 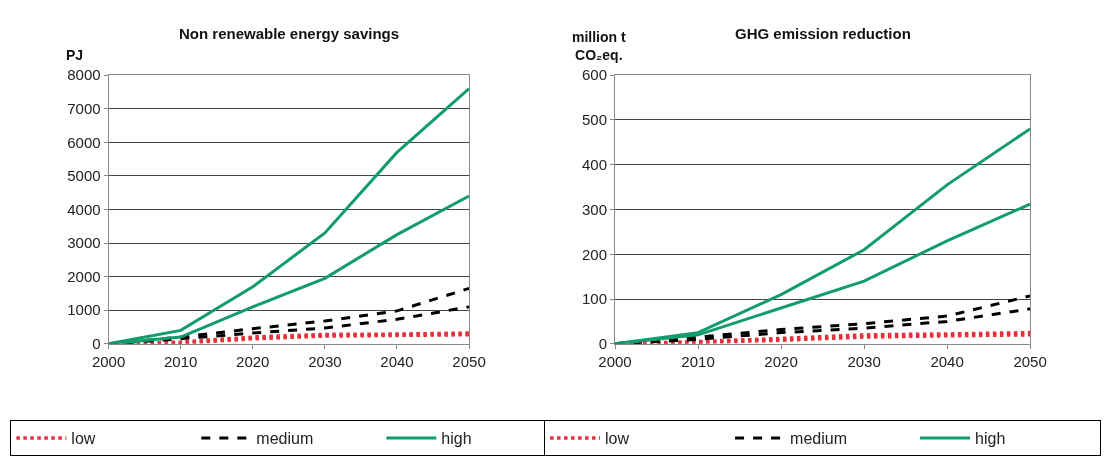 I want to click on y-tick-label: 500, so click(x=595, y=120).